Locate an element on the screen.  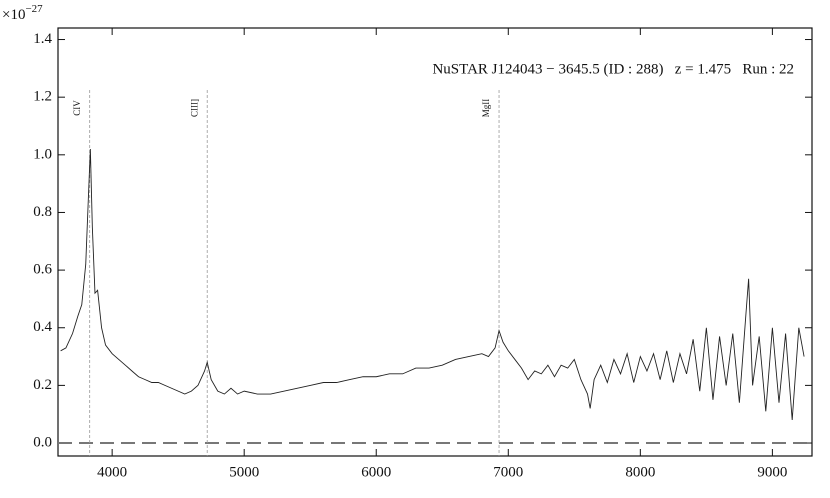
y-multiplier: ×10 is located at coordinates (13, 15).